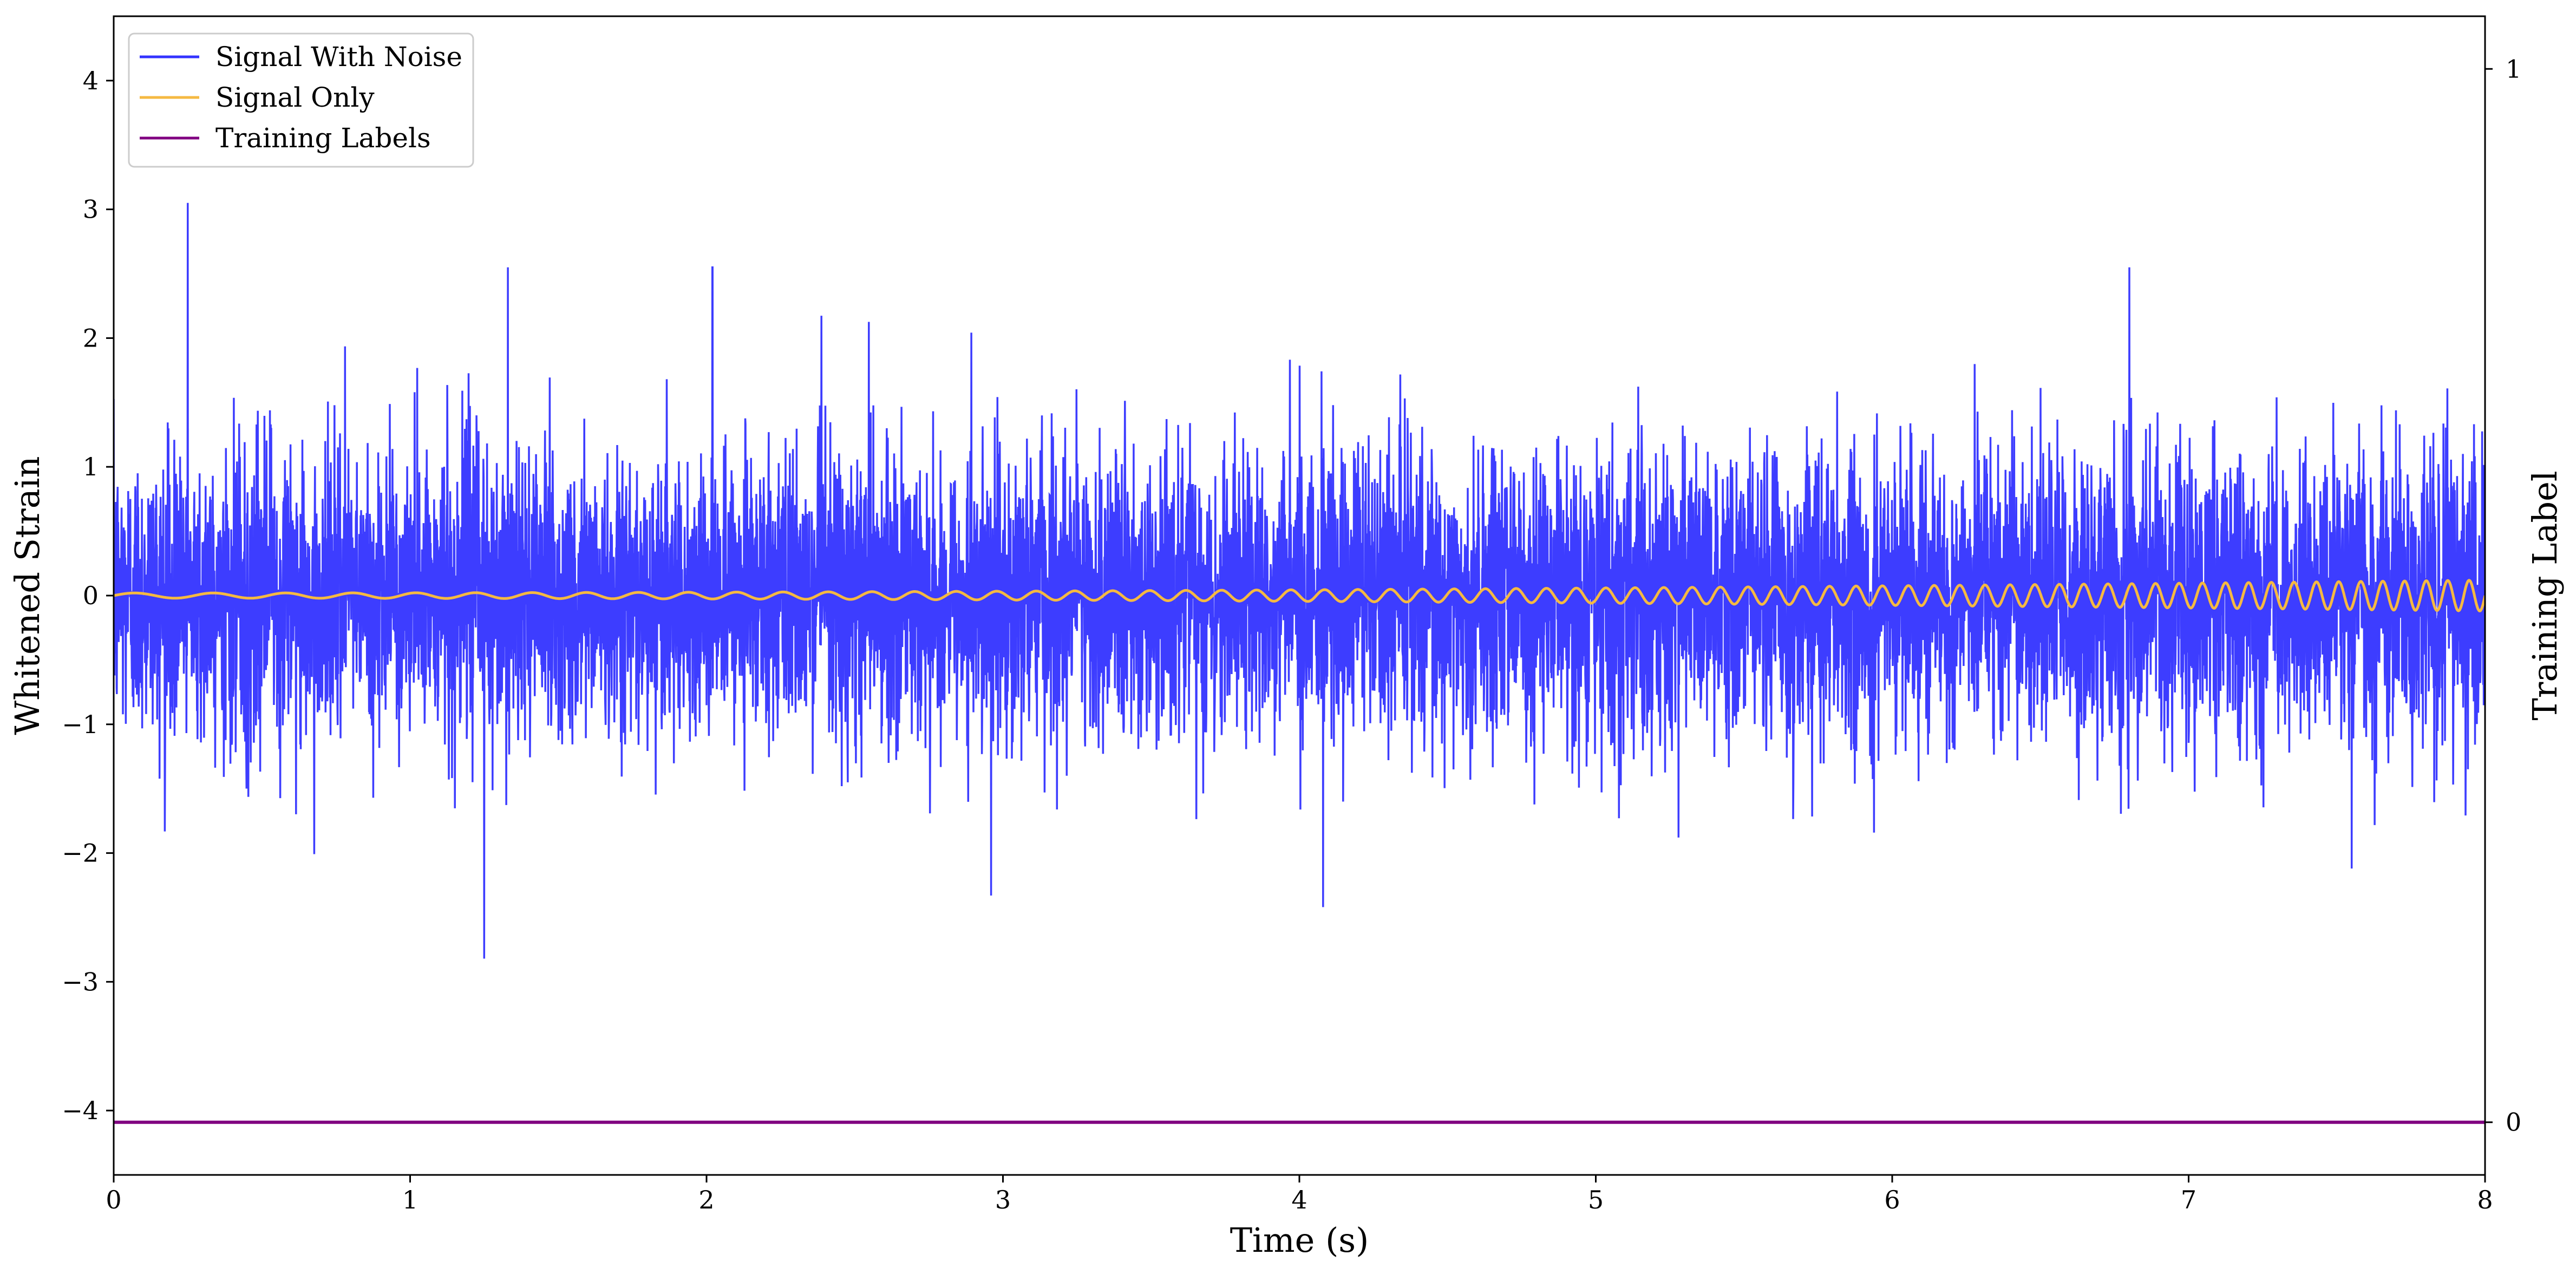  I want to click on y-axis: −4 −3 −2 −1 0 1 2 3 4, so click(88, 595).